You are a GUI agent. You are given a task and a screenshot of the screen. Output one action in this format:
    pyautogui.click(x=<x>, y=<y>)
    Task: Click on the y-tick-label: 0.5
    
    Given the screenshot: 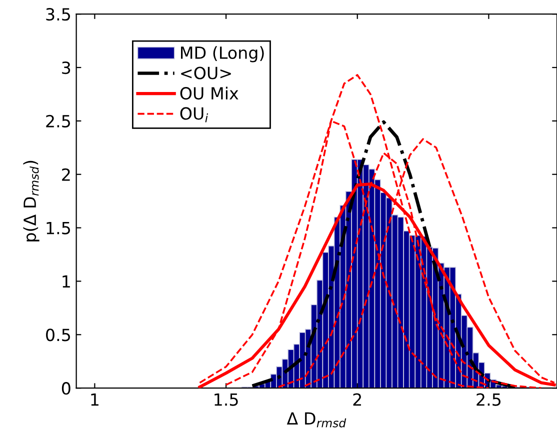 What is the action you would take?
    pyautogui.click(x=58, y=335)
    